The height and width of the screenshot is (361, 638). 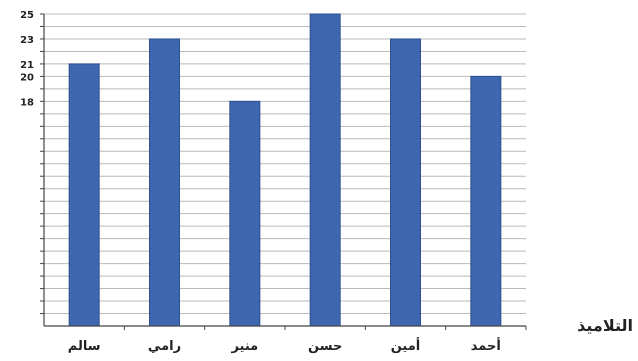 What do you see at coordinates (486, 345) in the screenshot?
I see `category-label: أحمد` at bounding box center [486, 345].